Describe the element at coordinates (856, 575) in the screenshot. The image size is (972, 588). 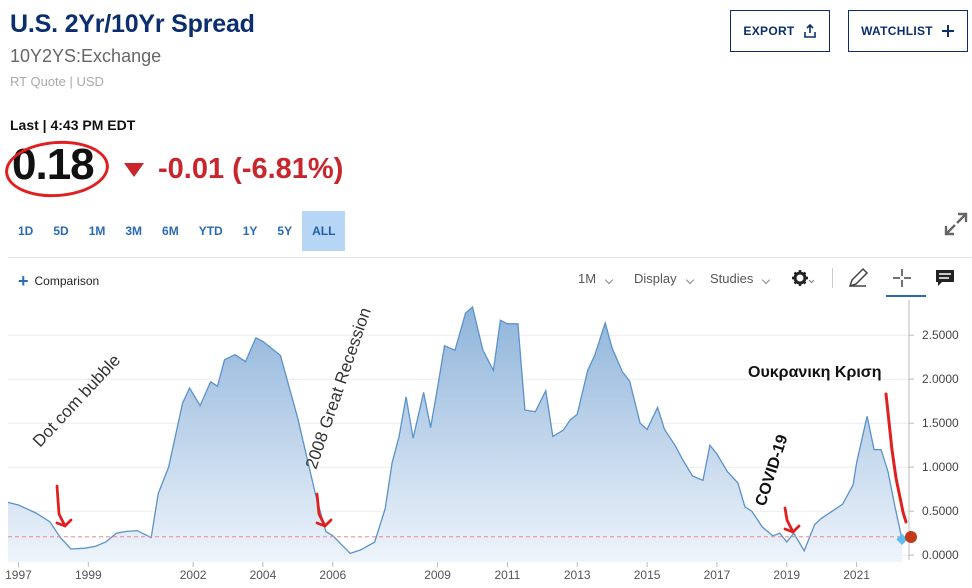
I see `x-tick-label: 2021` at that location.